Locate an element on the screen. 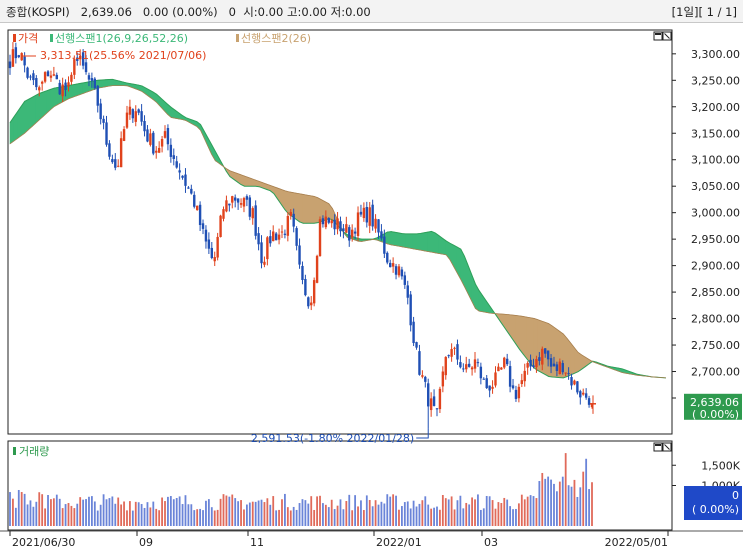 The image size is (743, 550). close-icon is located at coordinates (667, 447).